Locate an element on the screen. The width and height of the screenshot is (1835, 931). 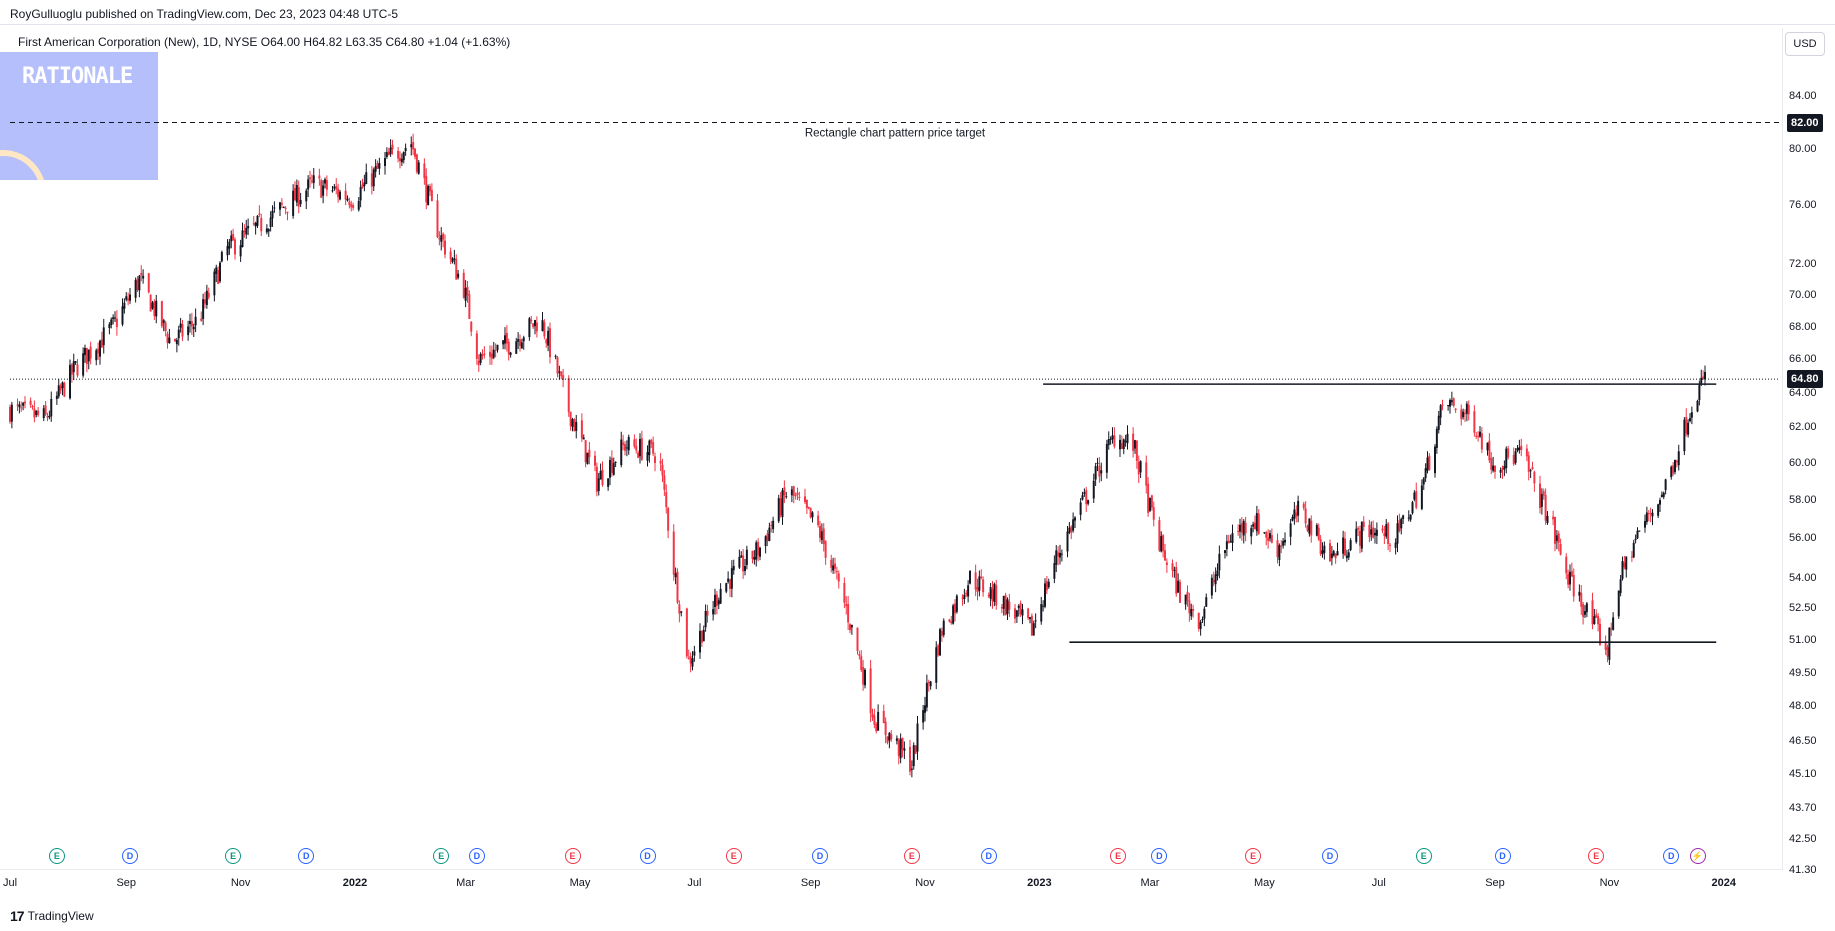
currency-button: USD is located at coordinates (1805, 44).